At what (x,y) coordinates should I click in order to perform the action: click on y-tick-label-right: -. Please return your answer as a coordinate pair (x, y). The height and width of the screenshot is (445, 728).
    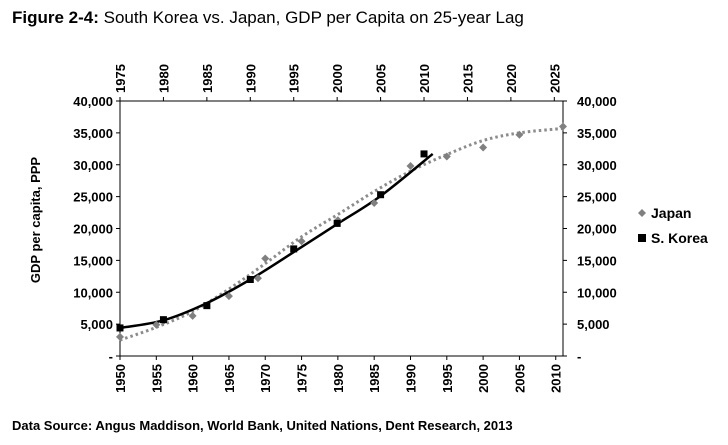
    Looking at the image, I should click on (579, 356).